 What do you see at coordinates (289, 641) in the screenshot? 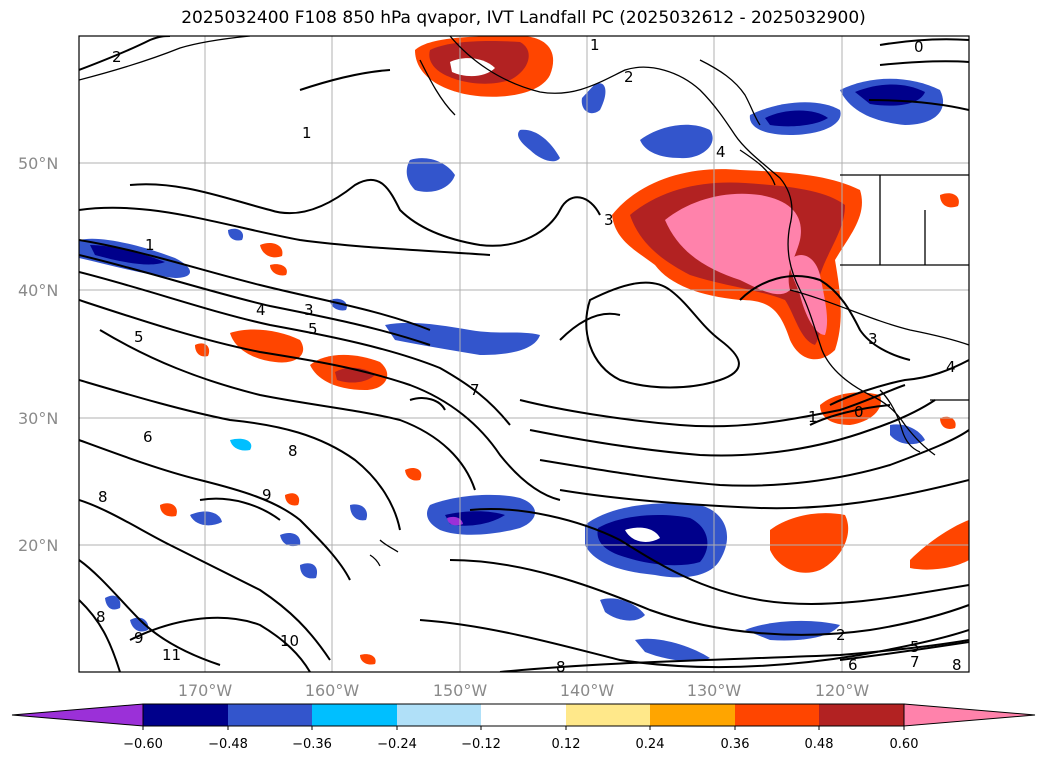
I see `contour-label: 10` at bounding box center [289, 641].